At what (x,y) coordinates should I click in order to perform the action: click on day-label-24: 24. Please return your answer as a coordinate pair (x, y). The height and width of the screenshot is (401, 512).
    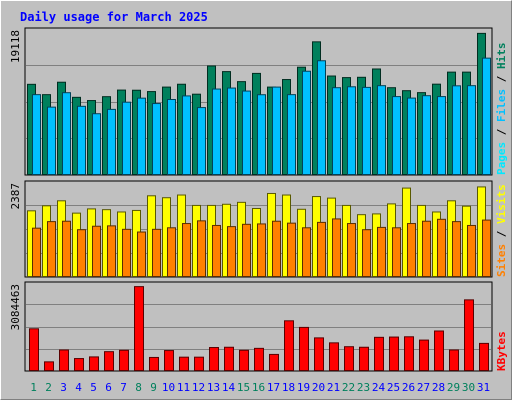
    Looking at the image, I should click on (379, 387).